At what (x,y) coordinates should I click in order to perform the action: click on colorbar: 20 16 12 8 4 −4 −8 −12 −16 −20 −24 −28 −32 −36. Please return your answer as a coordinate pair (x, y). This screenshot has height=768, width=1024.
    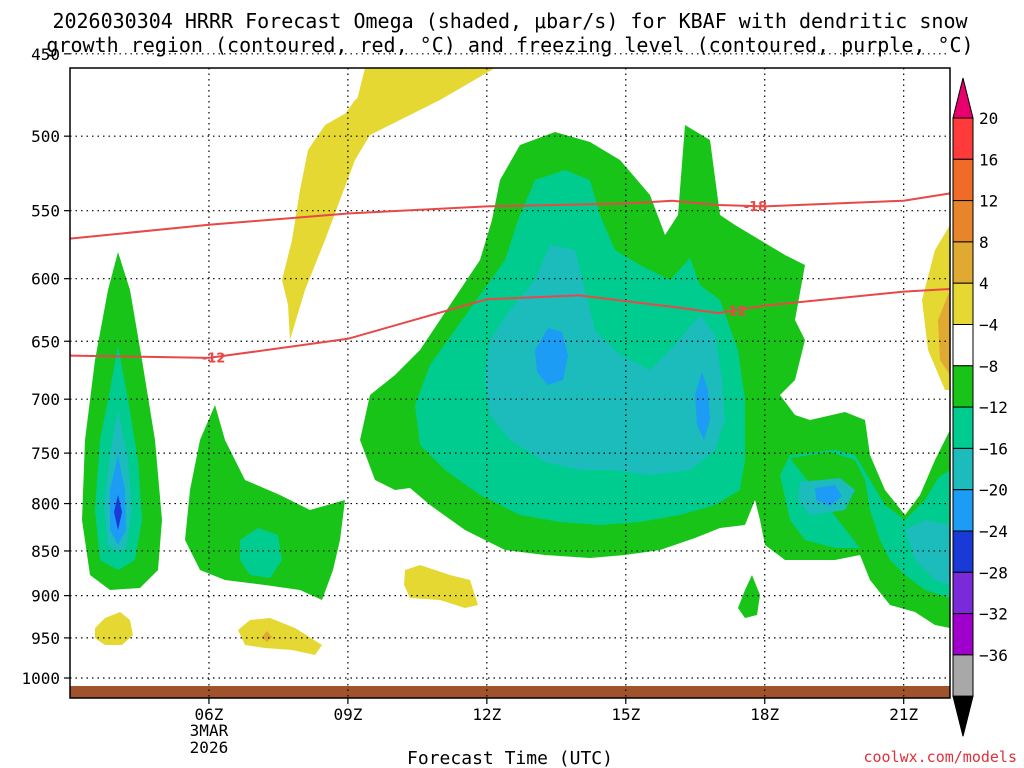
    Looking at the image, I should click on (980, 407).